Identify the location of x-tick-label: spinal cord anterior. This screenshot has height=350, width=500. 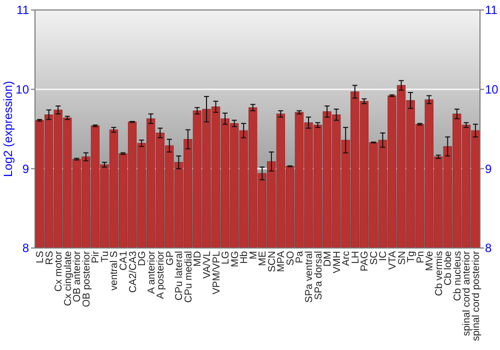
(467, 293).